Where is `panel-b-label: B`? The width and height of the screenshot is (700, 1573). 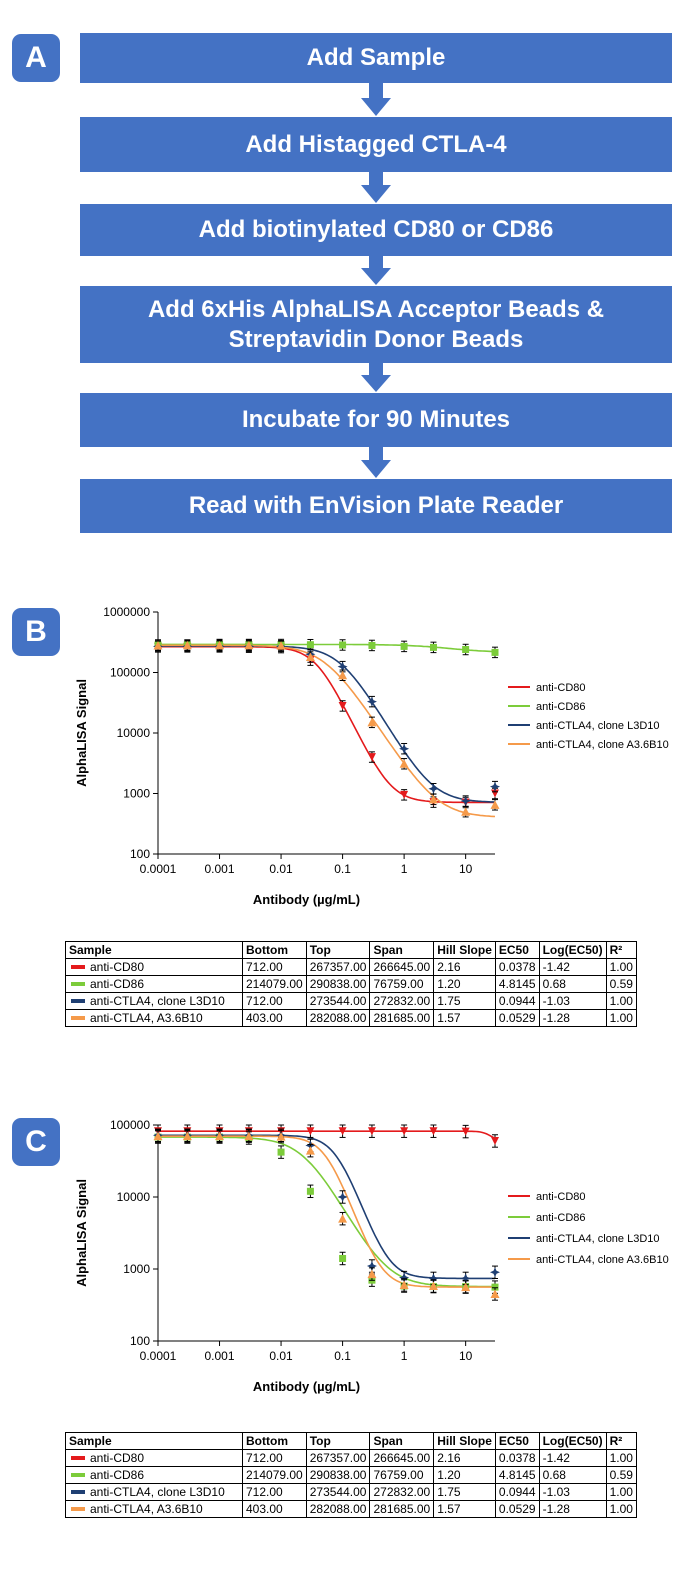 panel-b-label: B is located at coordinates (36, 632).